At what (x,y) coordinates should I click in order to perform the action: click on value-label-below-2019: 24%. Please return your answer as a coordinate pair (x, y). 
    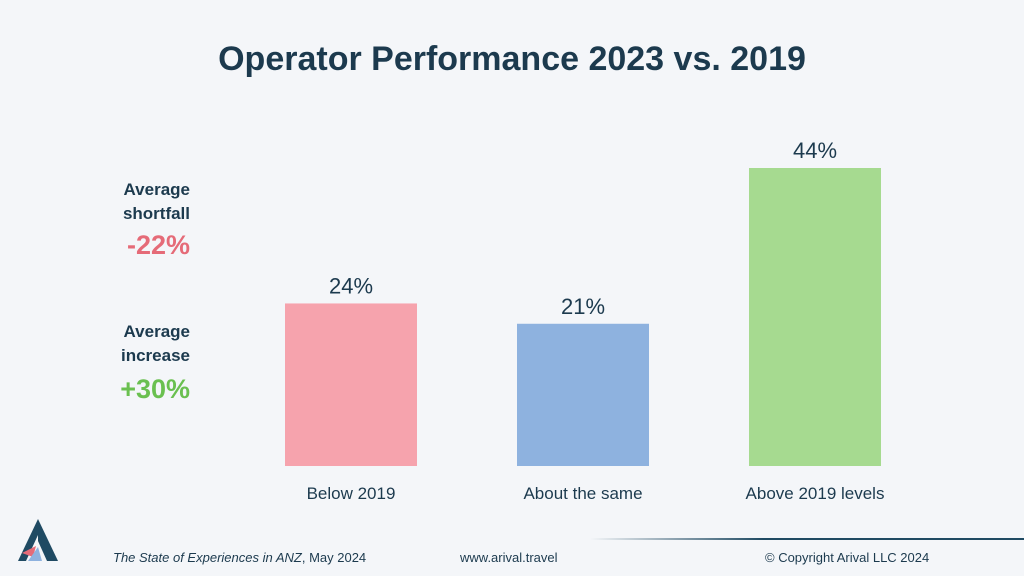
    Looking at the image, I should click on (351, 285).